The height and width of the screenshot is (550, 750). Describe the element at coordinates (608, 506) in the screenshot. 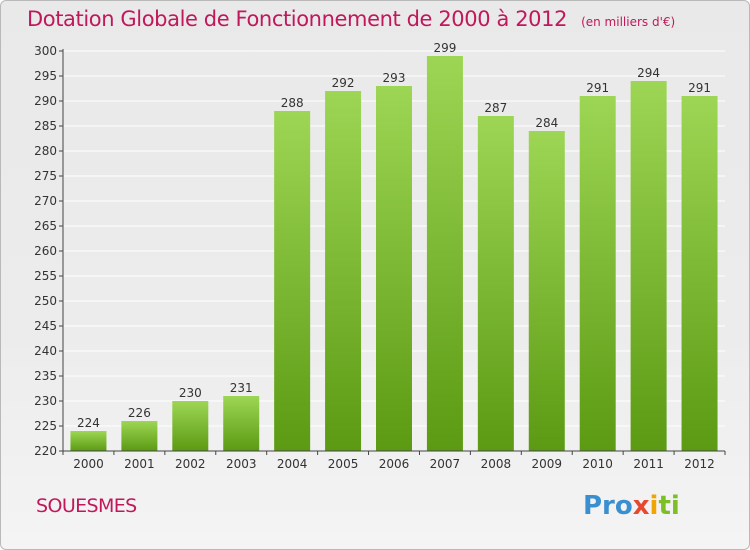

I see `logo-part: Pro` at that location.